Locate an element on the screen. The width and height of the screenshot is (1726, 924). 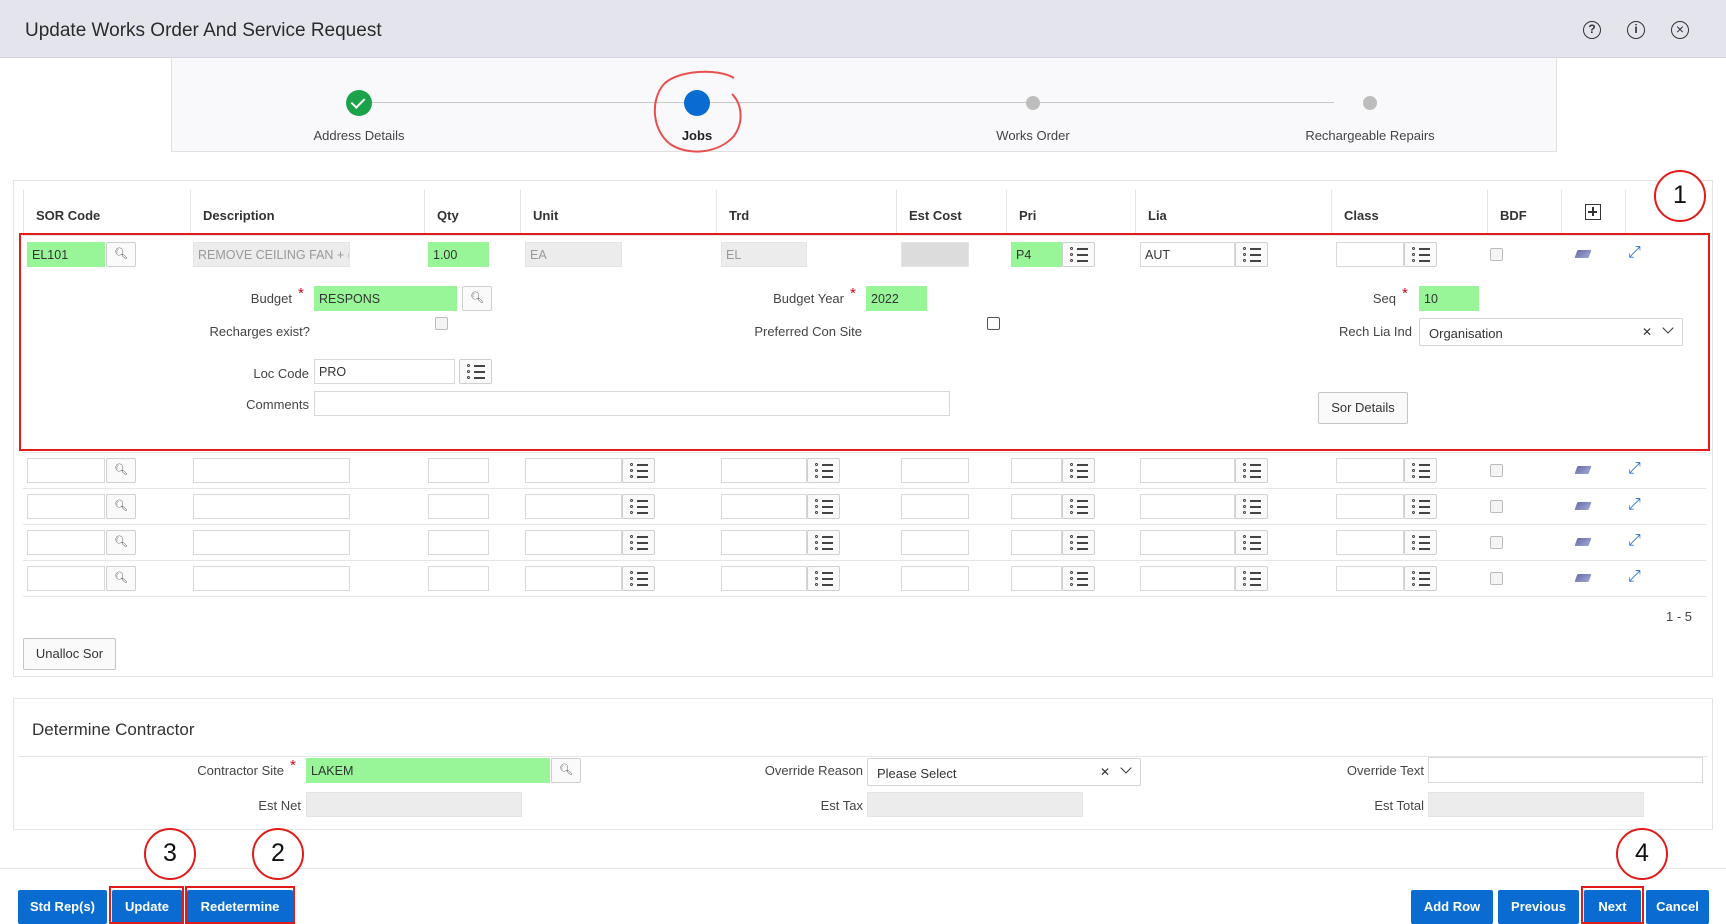
sor-code-input: EL101 is located at coordinates (66, 254).